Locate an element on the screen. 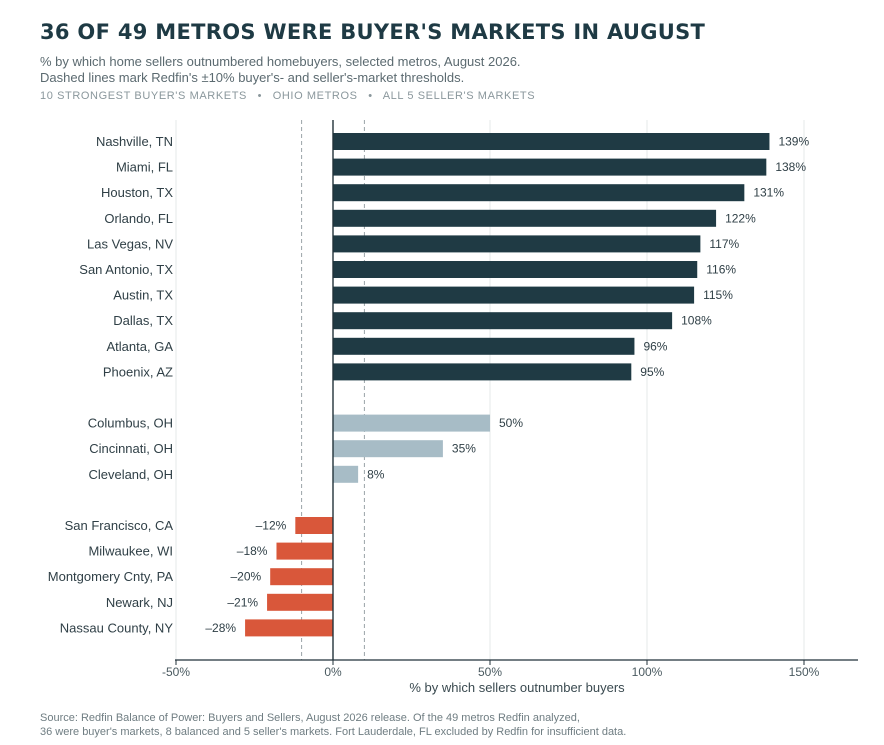  data-label: –28% is located at coordinates (220, 628).